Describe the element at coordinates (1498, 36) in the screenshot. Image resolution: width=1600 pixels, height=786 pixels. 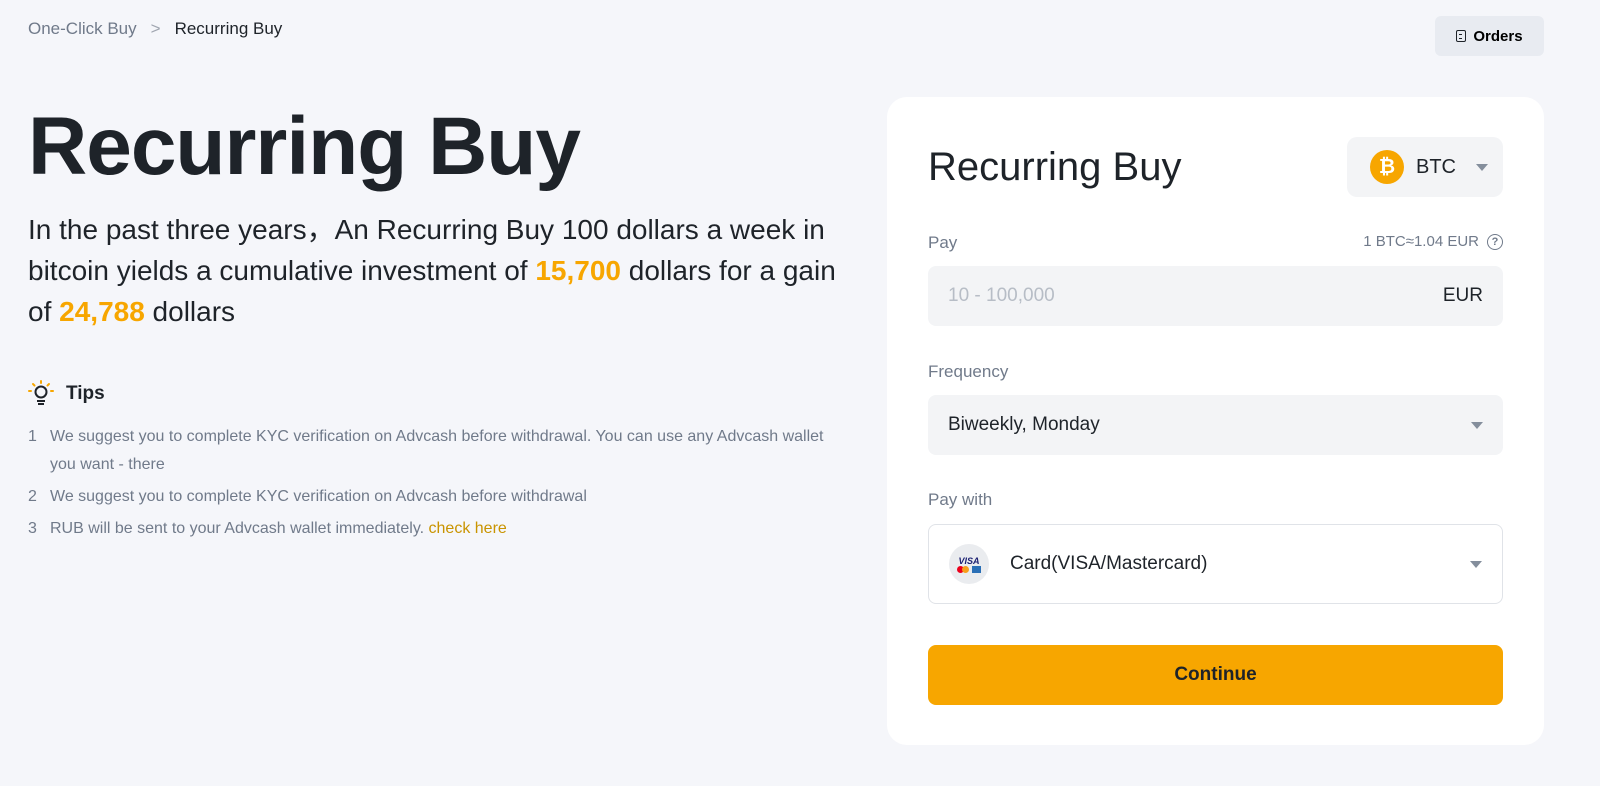
I see `orders-label: Orders` at that location.